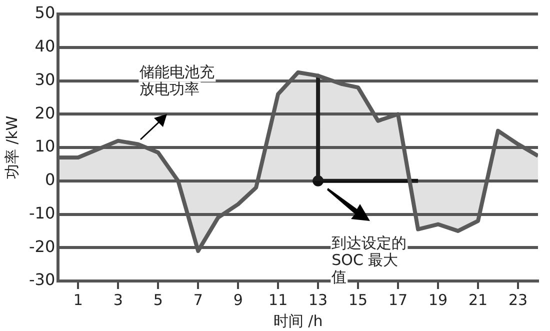 This screenshot has width=550, height=331. Describe the element at coordinates (45, 12) in the screenshot. I see `y-tick-label: 50` at that location.